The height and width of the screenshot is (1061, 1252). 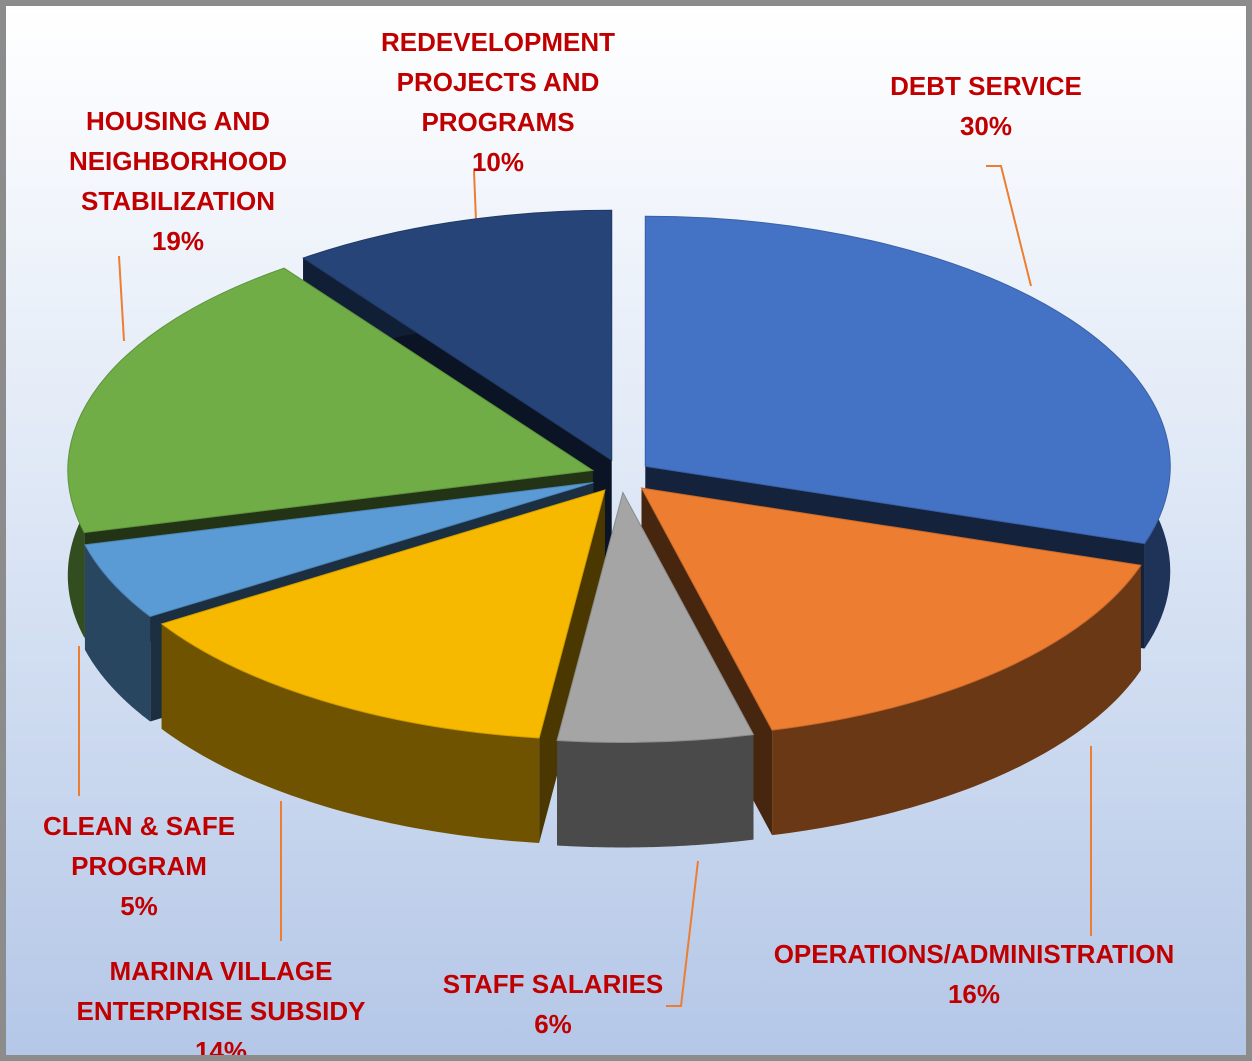 What do you see at coordinates (986, 106) in the screenshot?
I see `data-label: DEBT SERVICE 30%` at bounding box center [986, 106].